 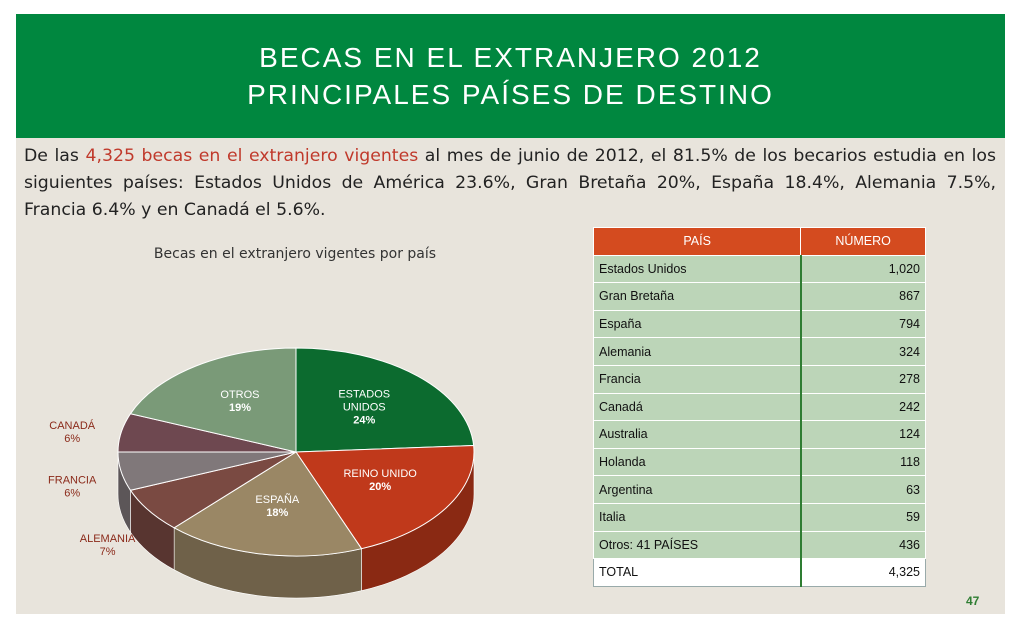 What do you see at coordinates (697, 296) in the screenshot?
I see `table-cell-country: Gran Bretaña` at bounding box center [697, 296].